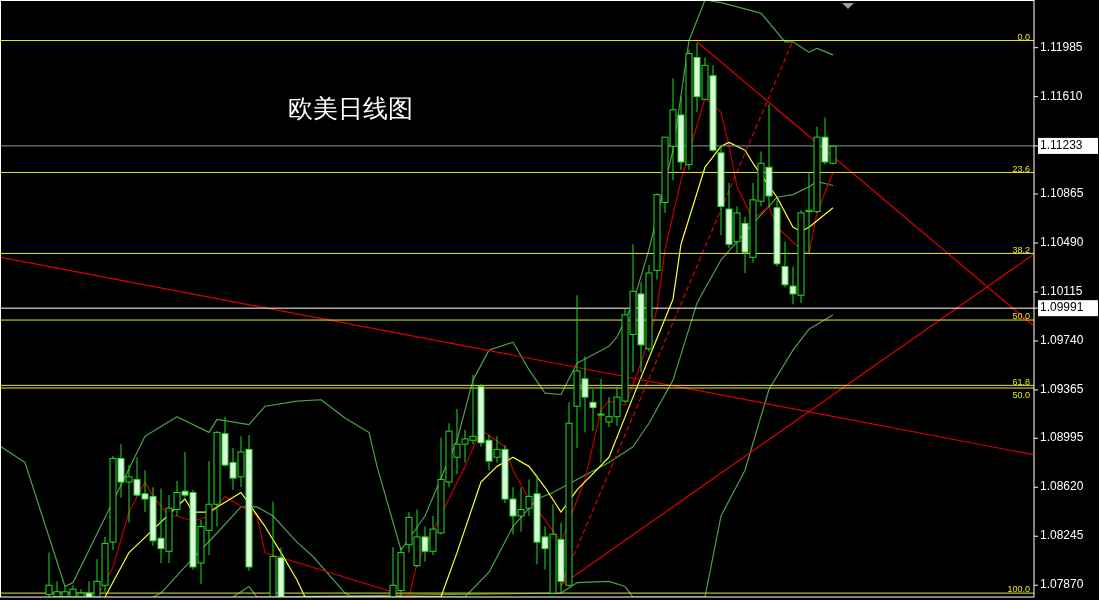 The width and height of the screenshot is (1099, 600). I want to click on y-tick-label: 1.10115, so click(1061, 291).